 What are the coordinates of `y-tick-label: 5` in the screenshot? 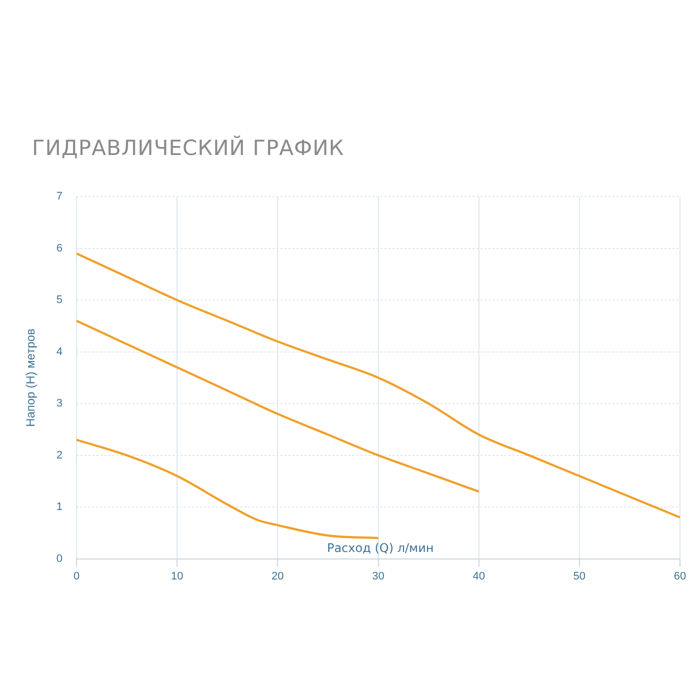 It's located at (59, 300).